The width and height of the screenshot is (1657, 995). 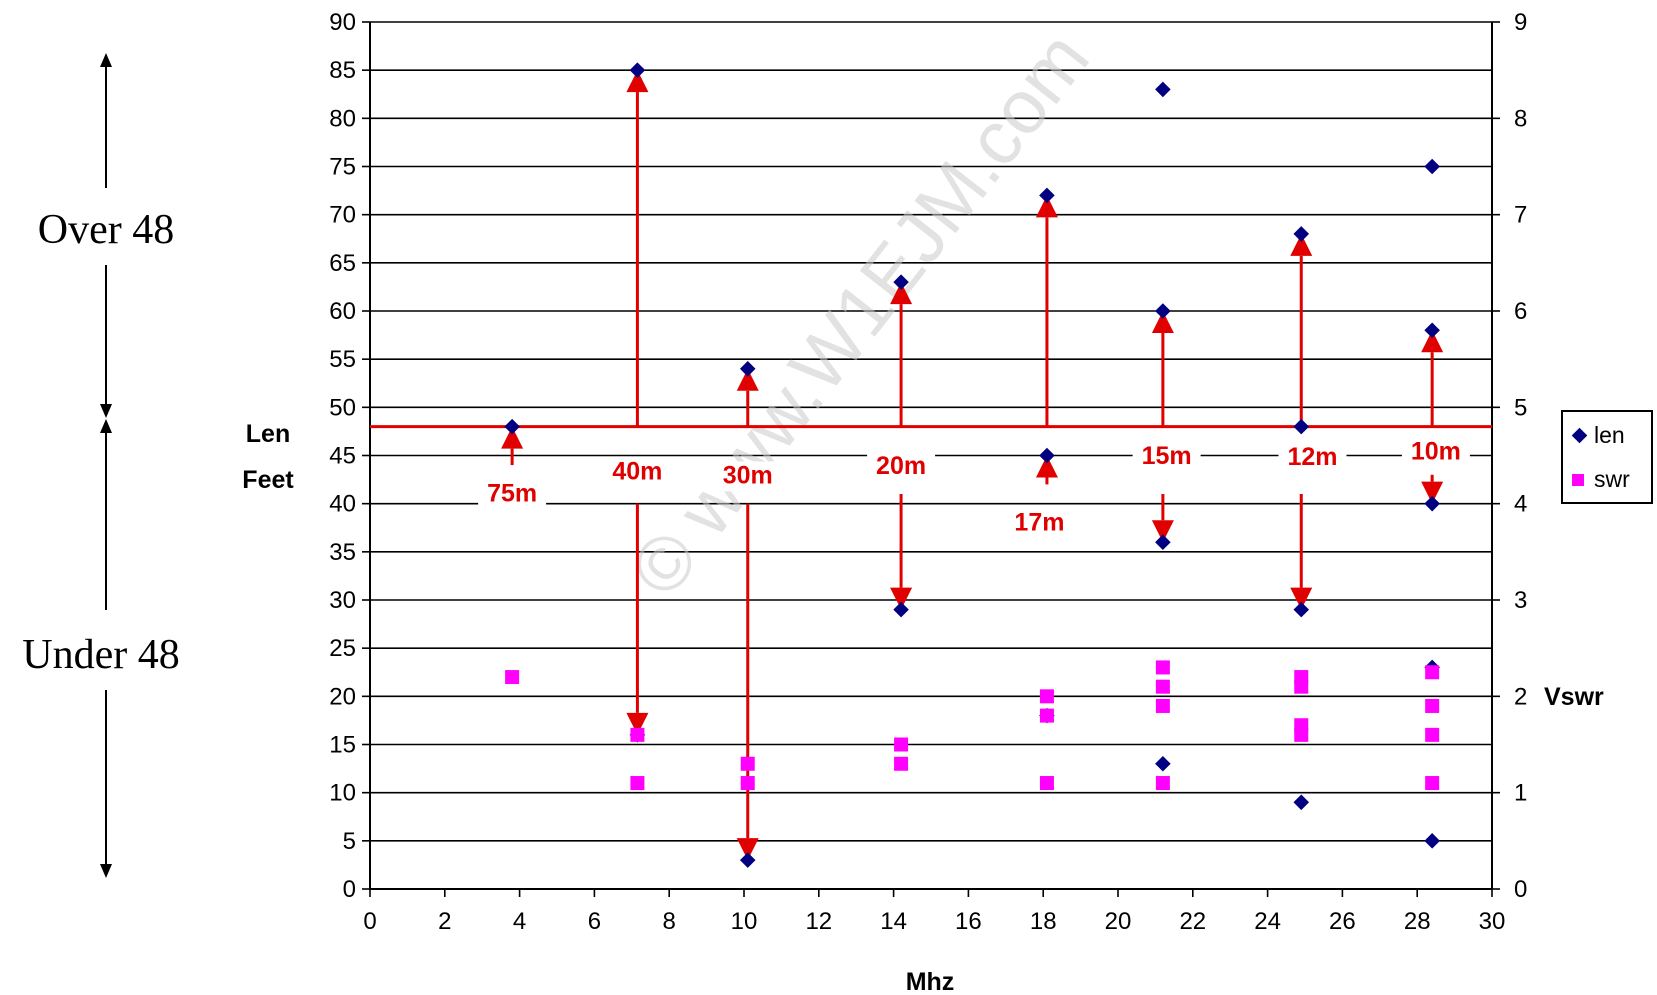 I want to click on y-tick-label: 15, so click(x=342, y=745).